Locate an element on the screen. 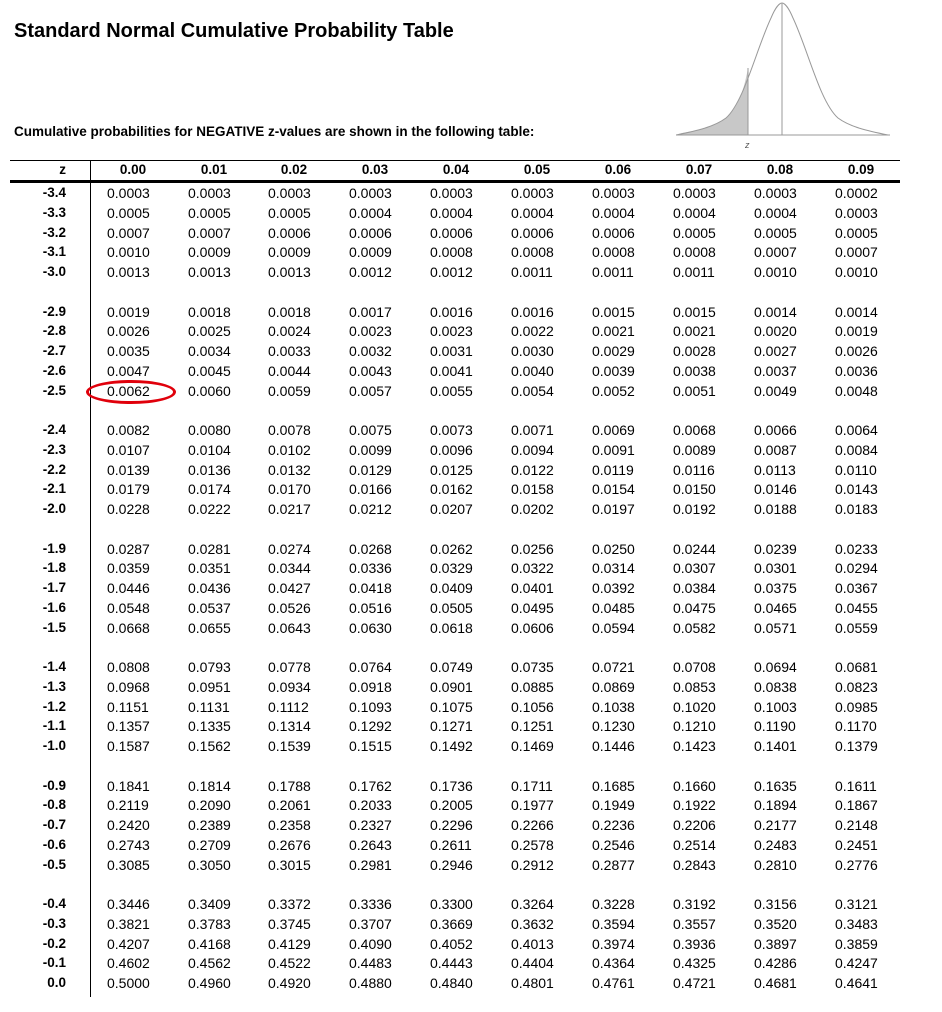 The width and height of the screenshot is (942, 1012). probability-cell: 0.0104 is located at coordinates (209, 449).